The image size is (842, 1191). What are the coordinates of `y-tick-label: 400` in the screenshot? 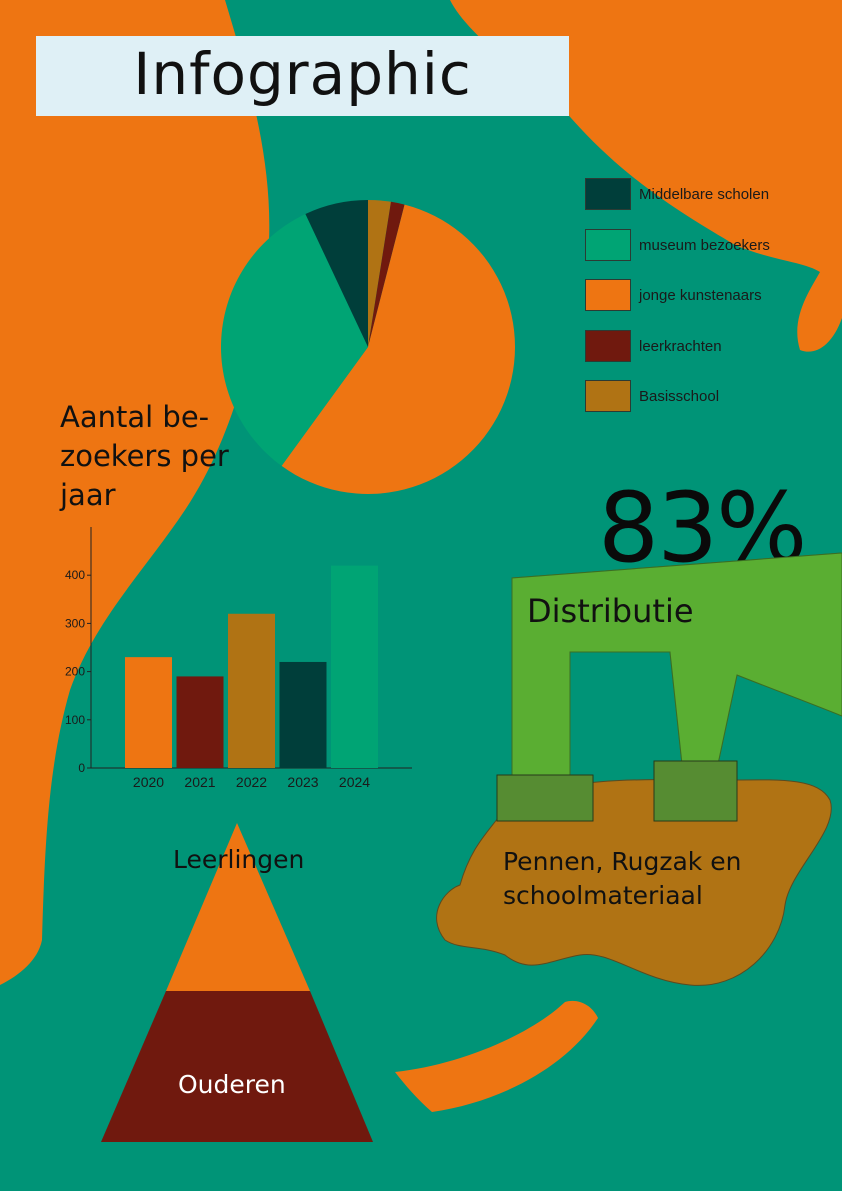 It's located at (75, 575).